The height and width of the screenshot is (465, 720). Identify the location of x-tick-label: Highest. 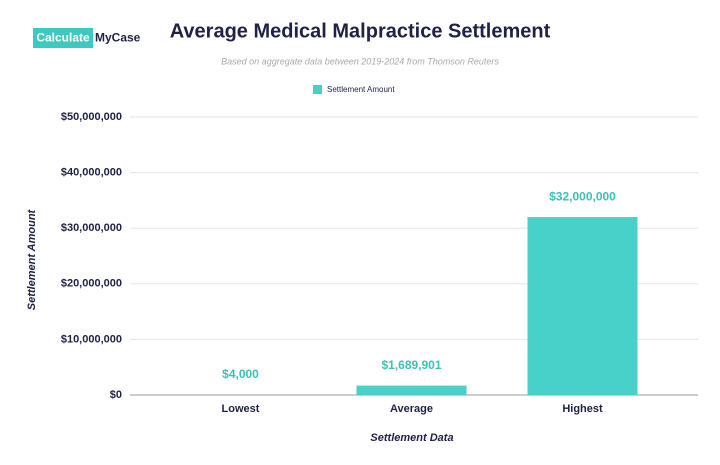
(582, 409).